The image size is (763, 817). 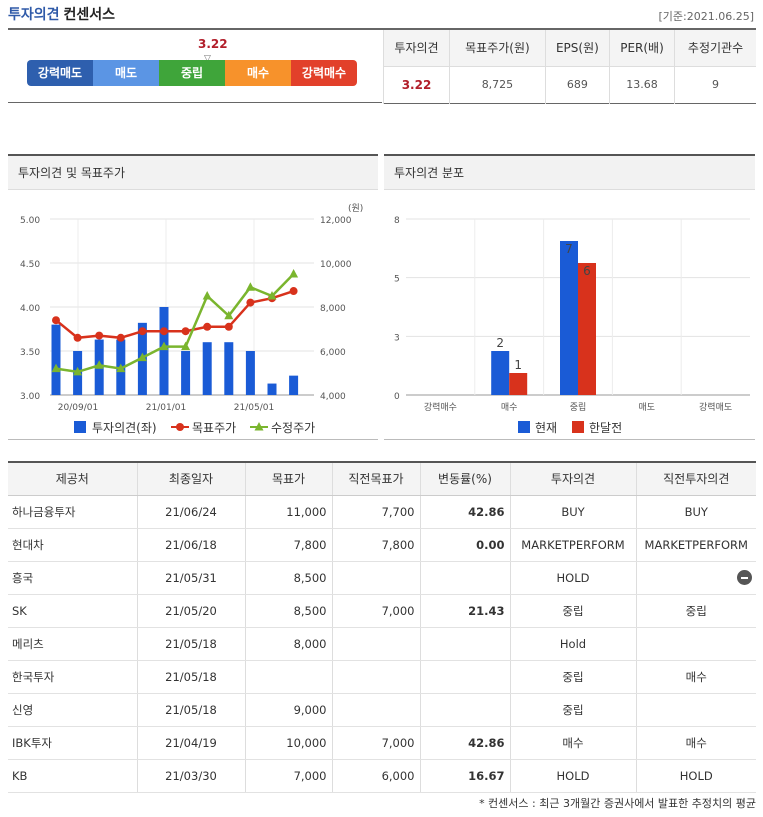 I want to click on cons-header: 투자의견, so click(x=416, y=48).